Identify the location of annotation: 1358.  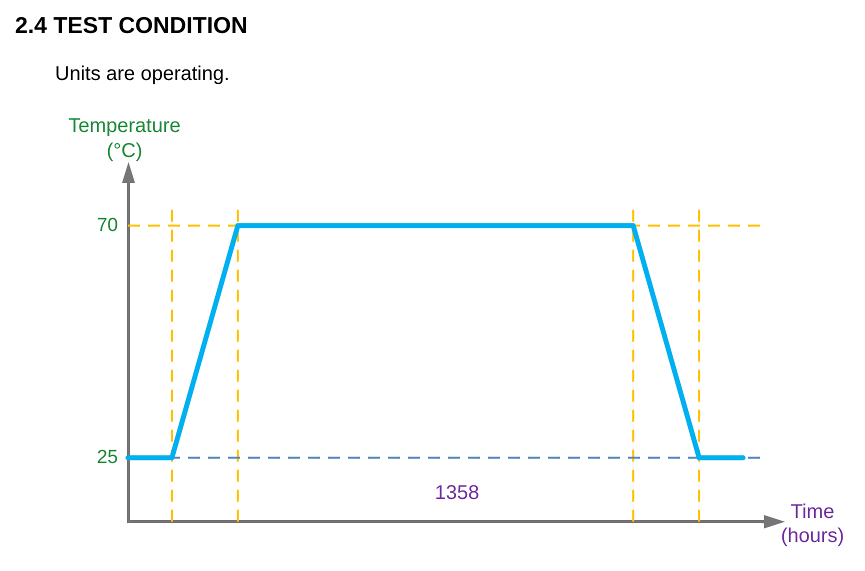
(457, 493).